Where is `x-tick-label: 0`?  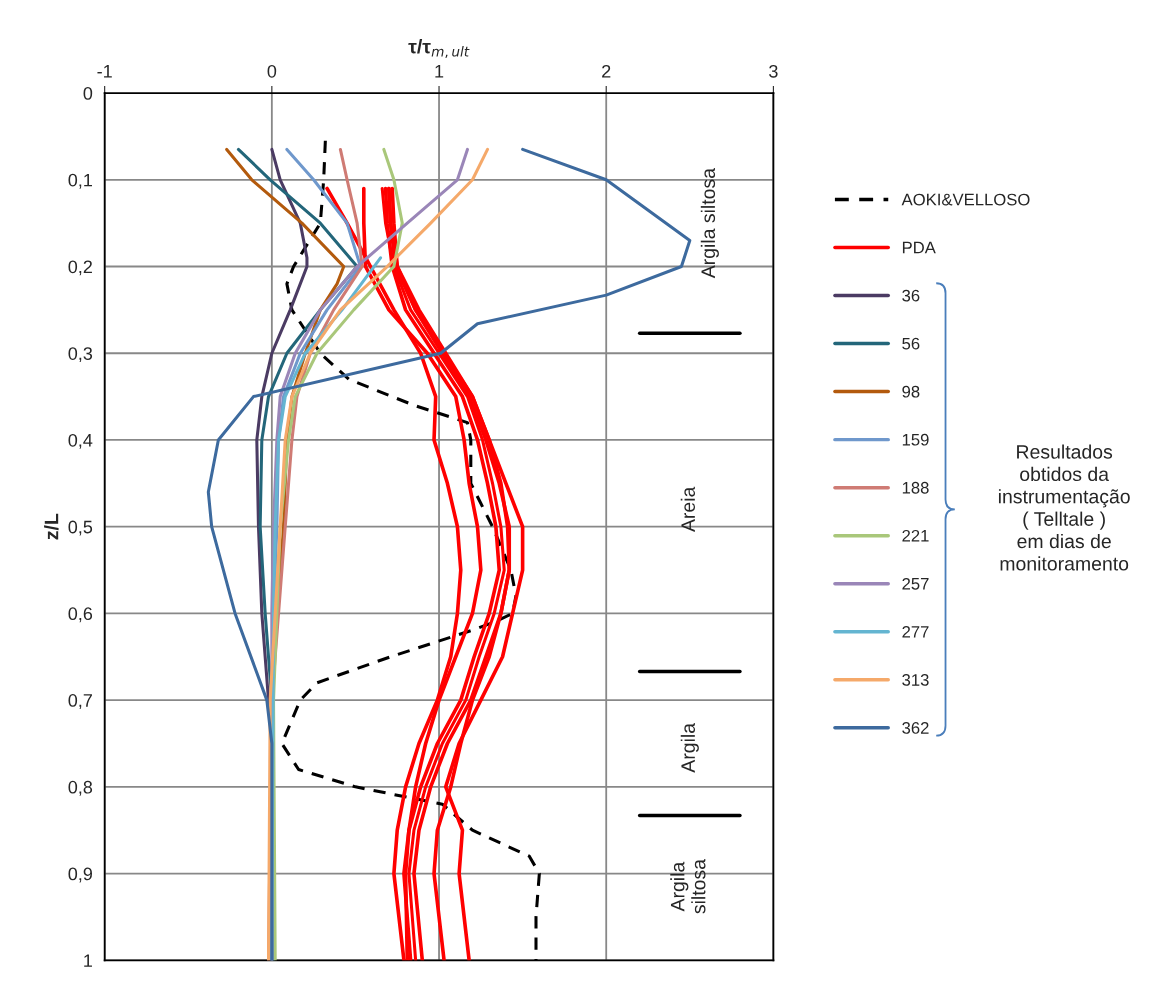 x-tick-label: 0 is located at coordinates (272, 71).